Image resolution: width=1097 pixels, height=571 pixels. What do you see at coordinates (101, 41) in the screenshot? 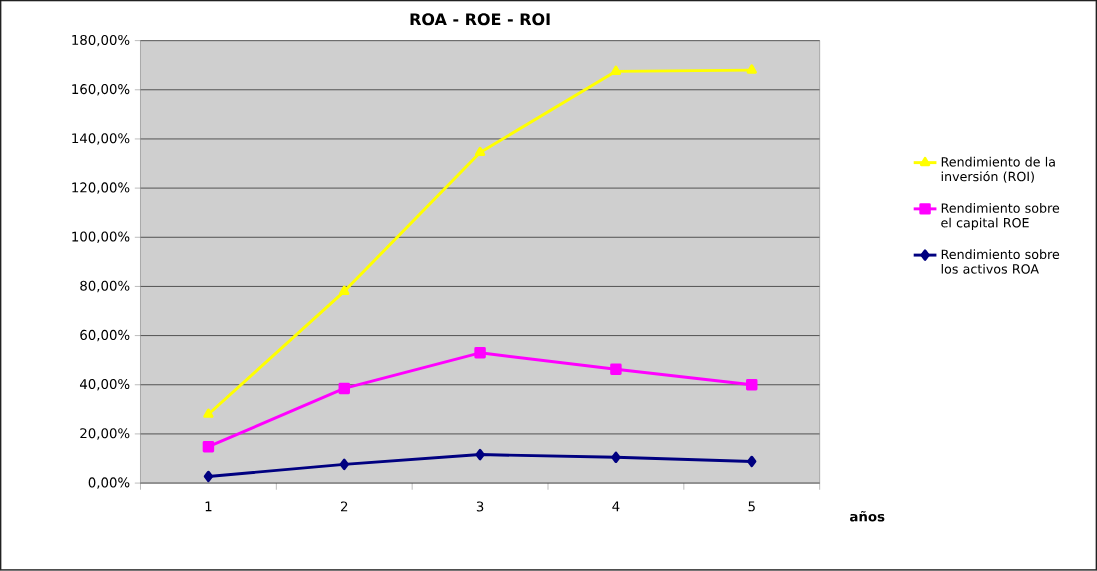
I see `y-tick-label: 180,00%` at bounding box center [101, 41].